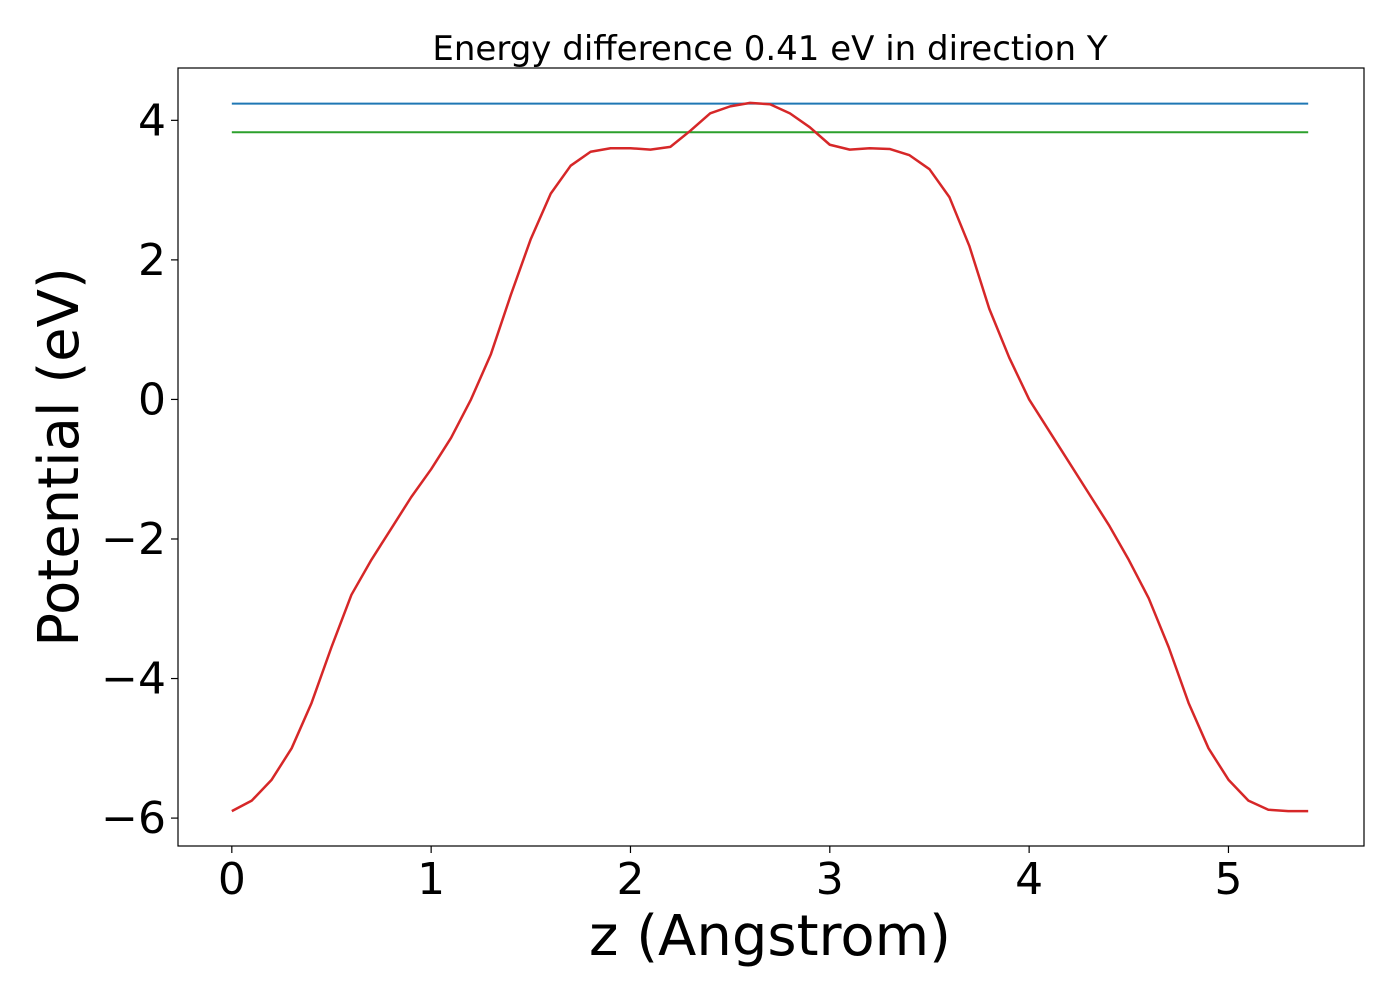 The image size is (1400, 1000). Describe the element at coordinates (1228, 879) in the screenshot. I see `x-tick-label: 5` at that location.